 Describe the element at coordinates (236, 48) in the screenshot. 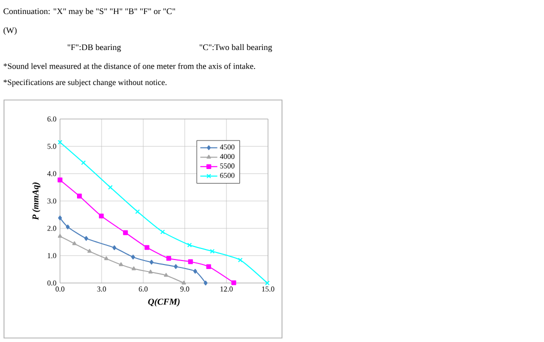

I see `text: "C":Two ball bearing` at that location.